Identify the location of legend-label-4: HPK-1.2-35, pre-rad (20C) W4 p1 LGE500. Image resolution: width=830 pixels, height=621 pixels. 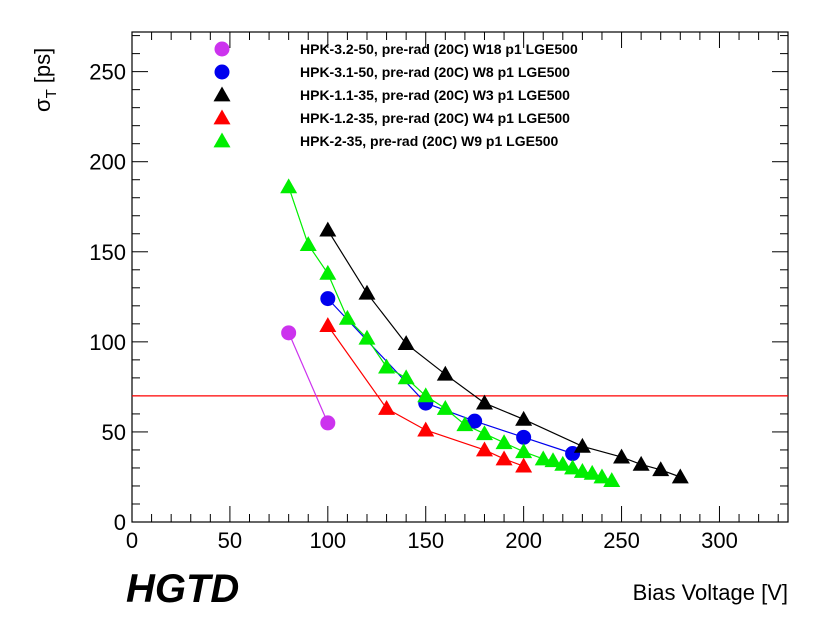
(435, 118).